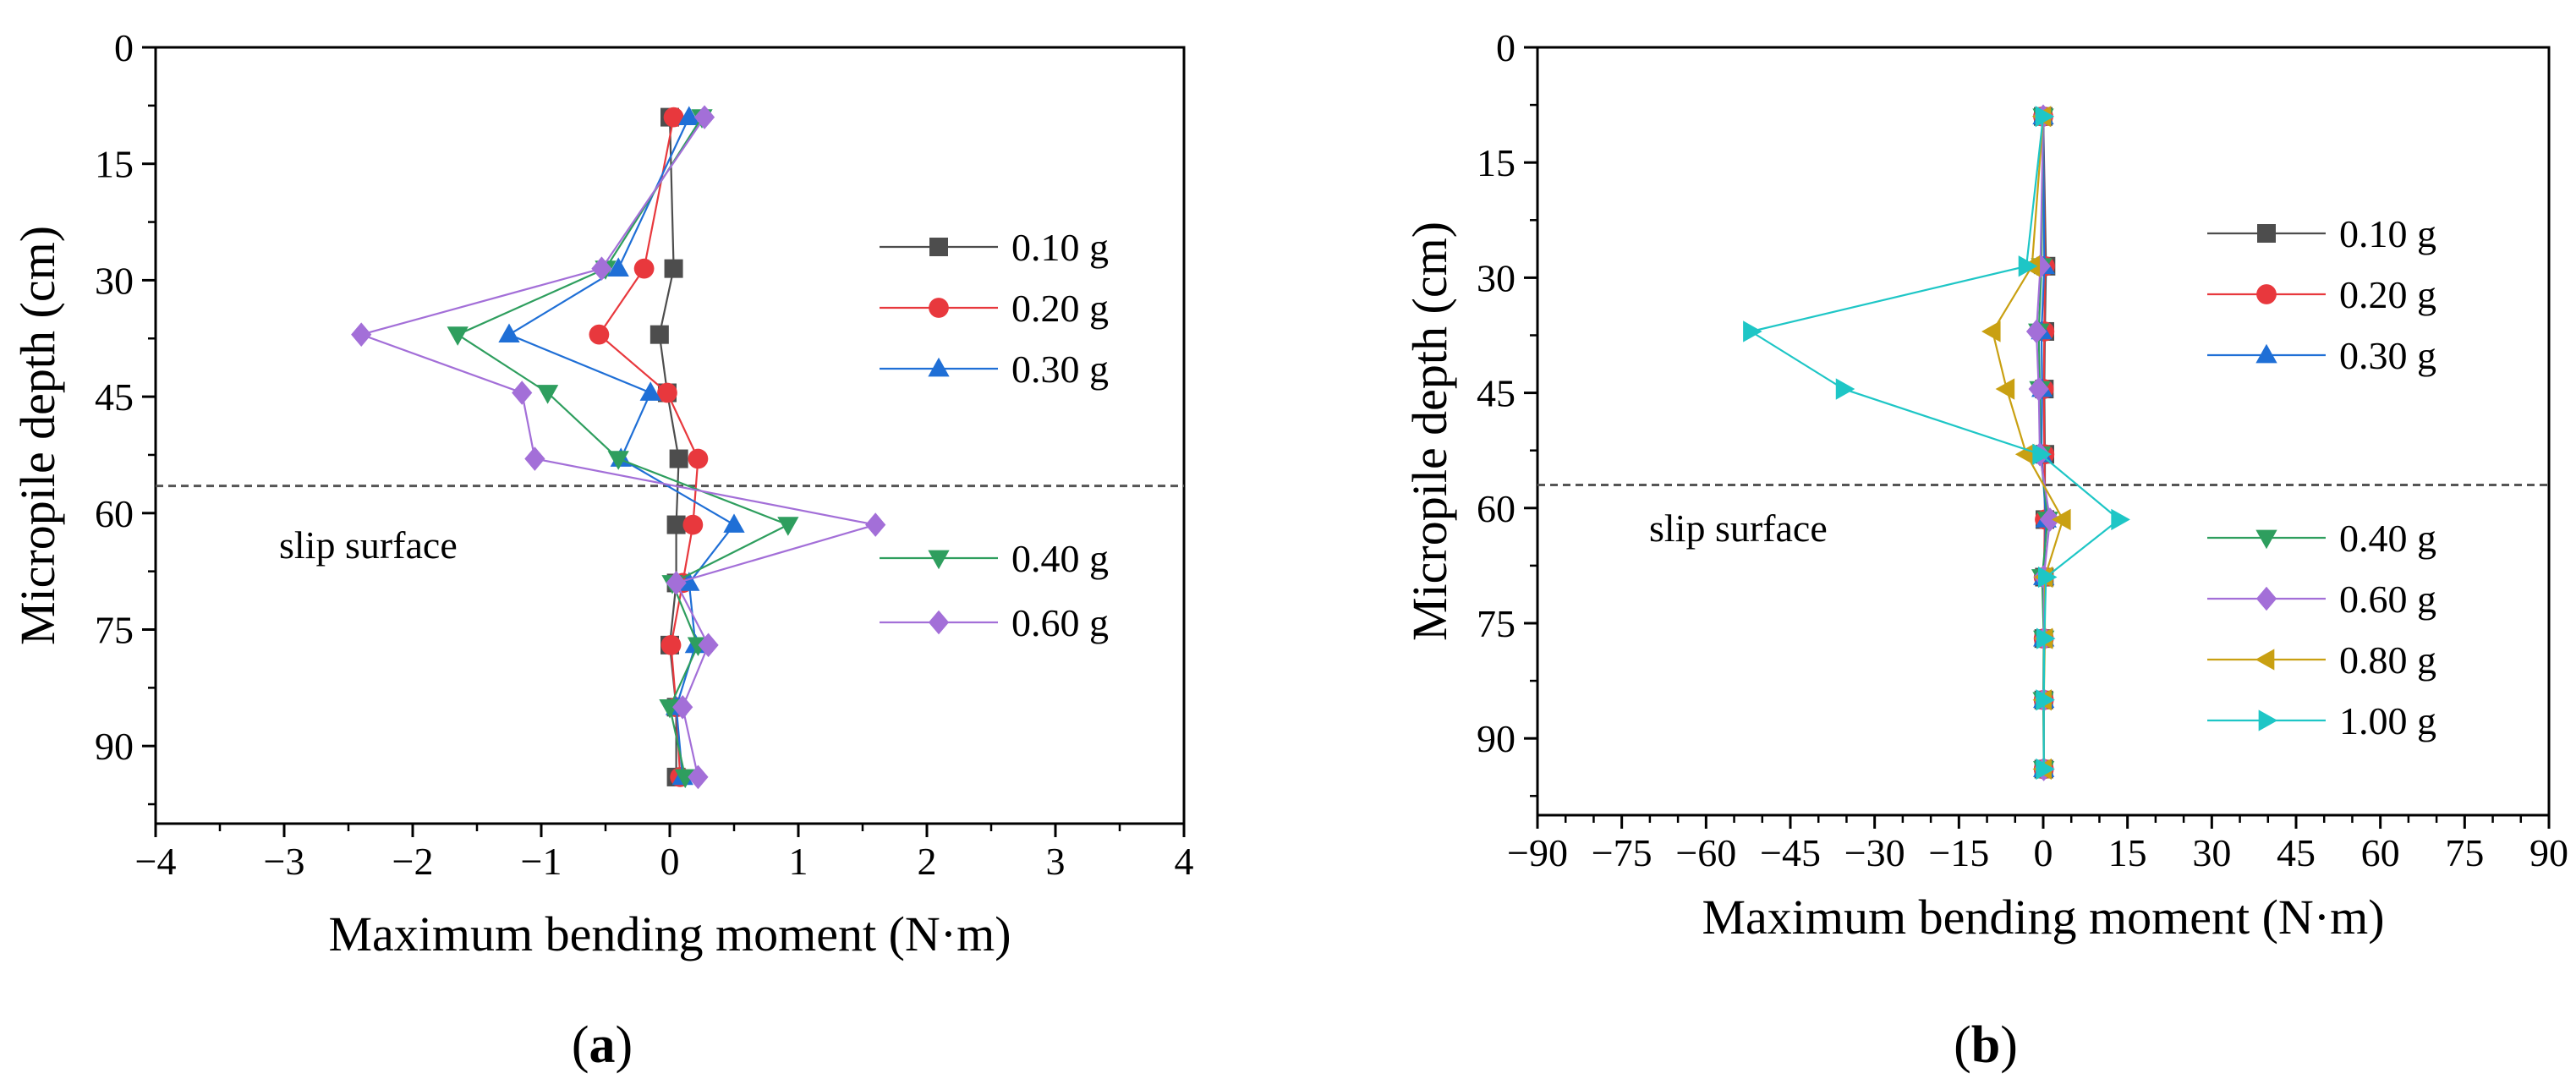 The height and width of the screenshot is (1079, 2576). Describe the element at coordinates (1060, 308) in the screenshot. I see `legend-label-a-0-20-g: 0.20 g` at that location.